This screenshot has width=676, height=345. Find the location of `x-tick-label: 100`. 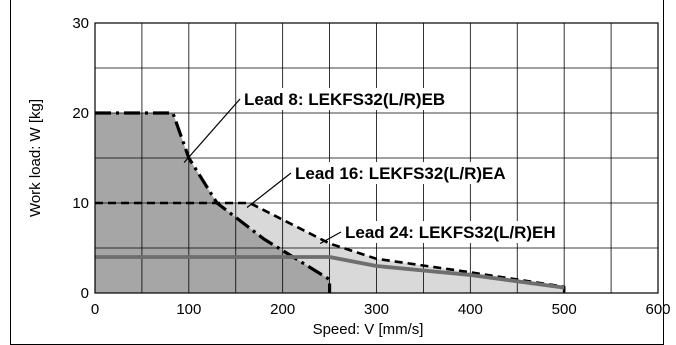

x-tick-label: 100 is located at coordinates (188, 309).